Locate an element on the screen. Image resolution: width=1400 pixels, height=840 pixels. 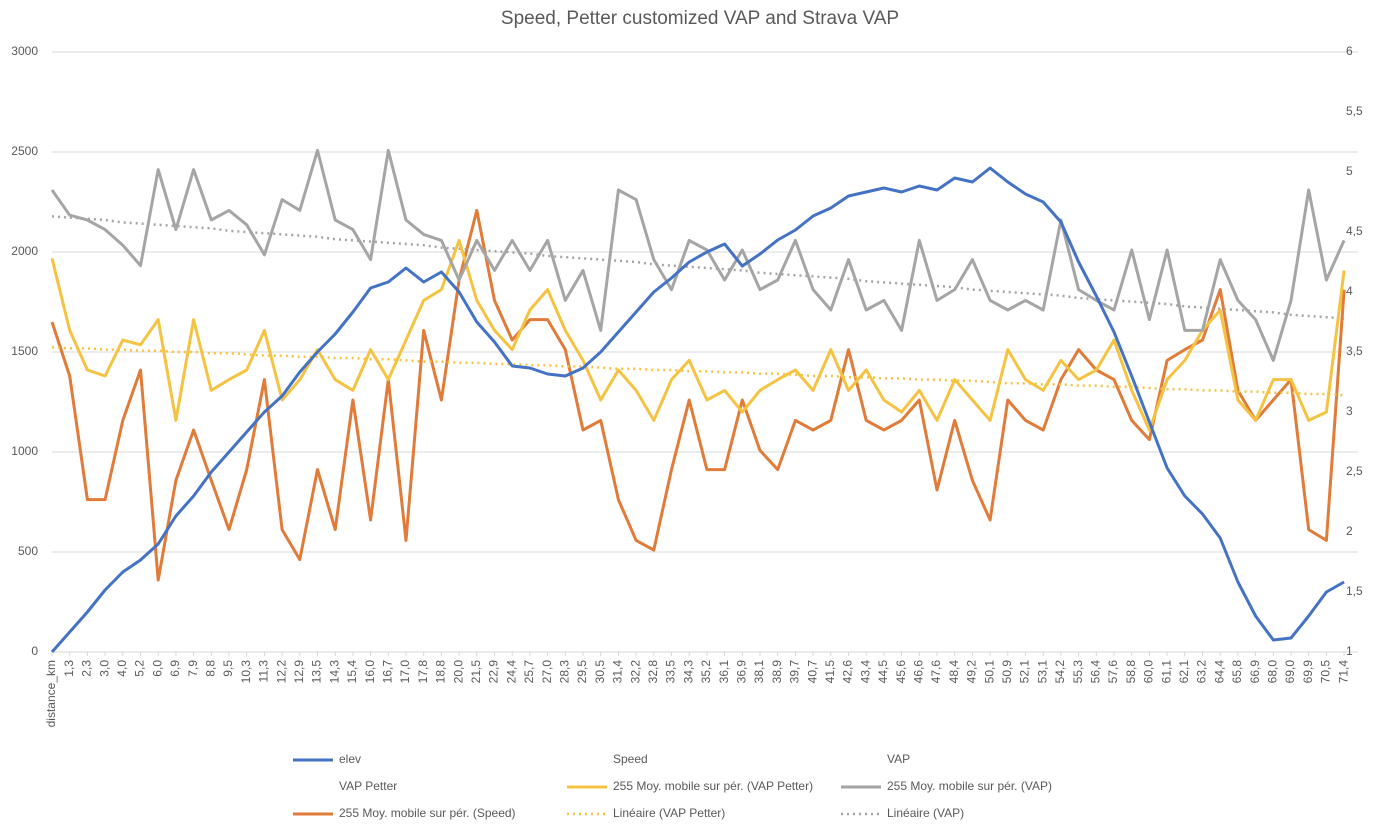
y2-tick-label: 3 is located at coordinates (1349, 411).